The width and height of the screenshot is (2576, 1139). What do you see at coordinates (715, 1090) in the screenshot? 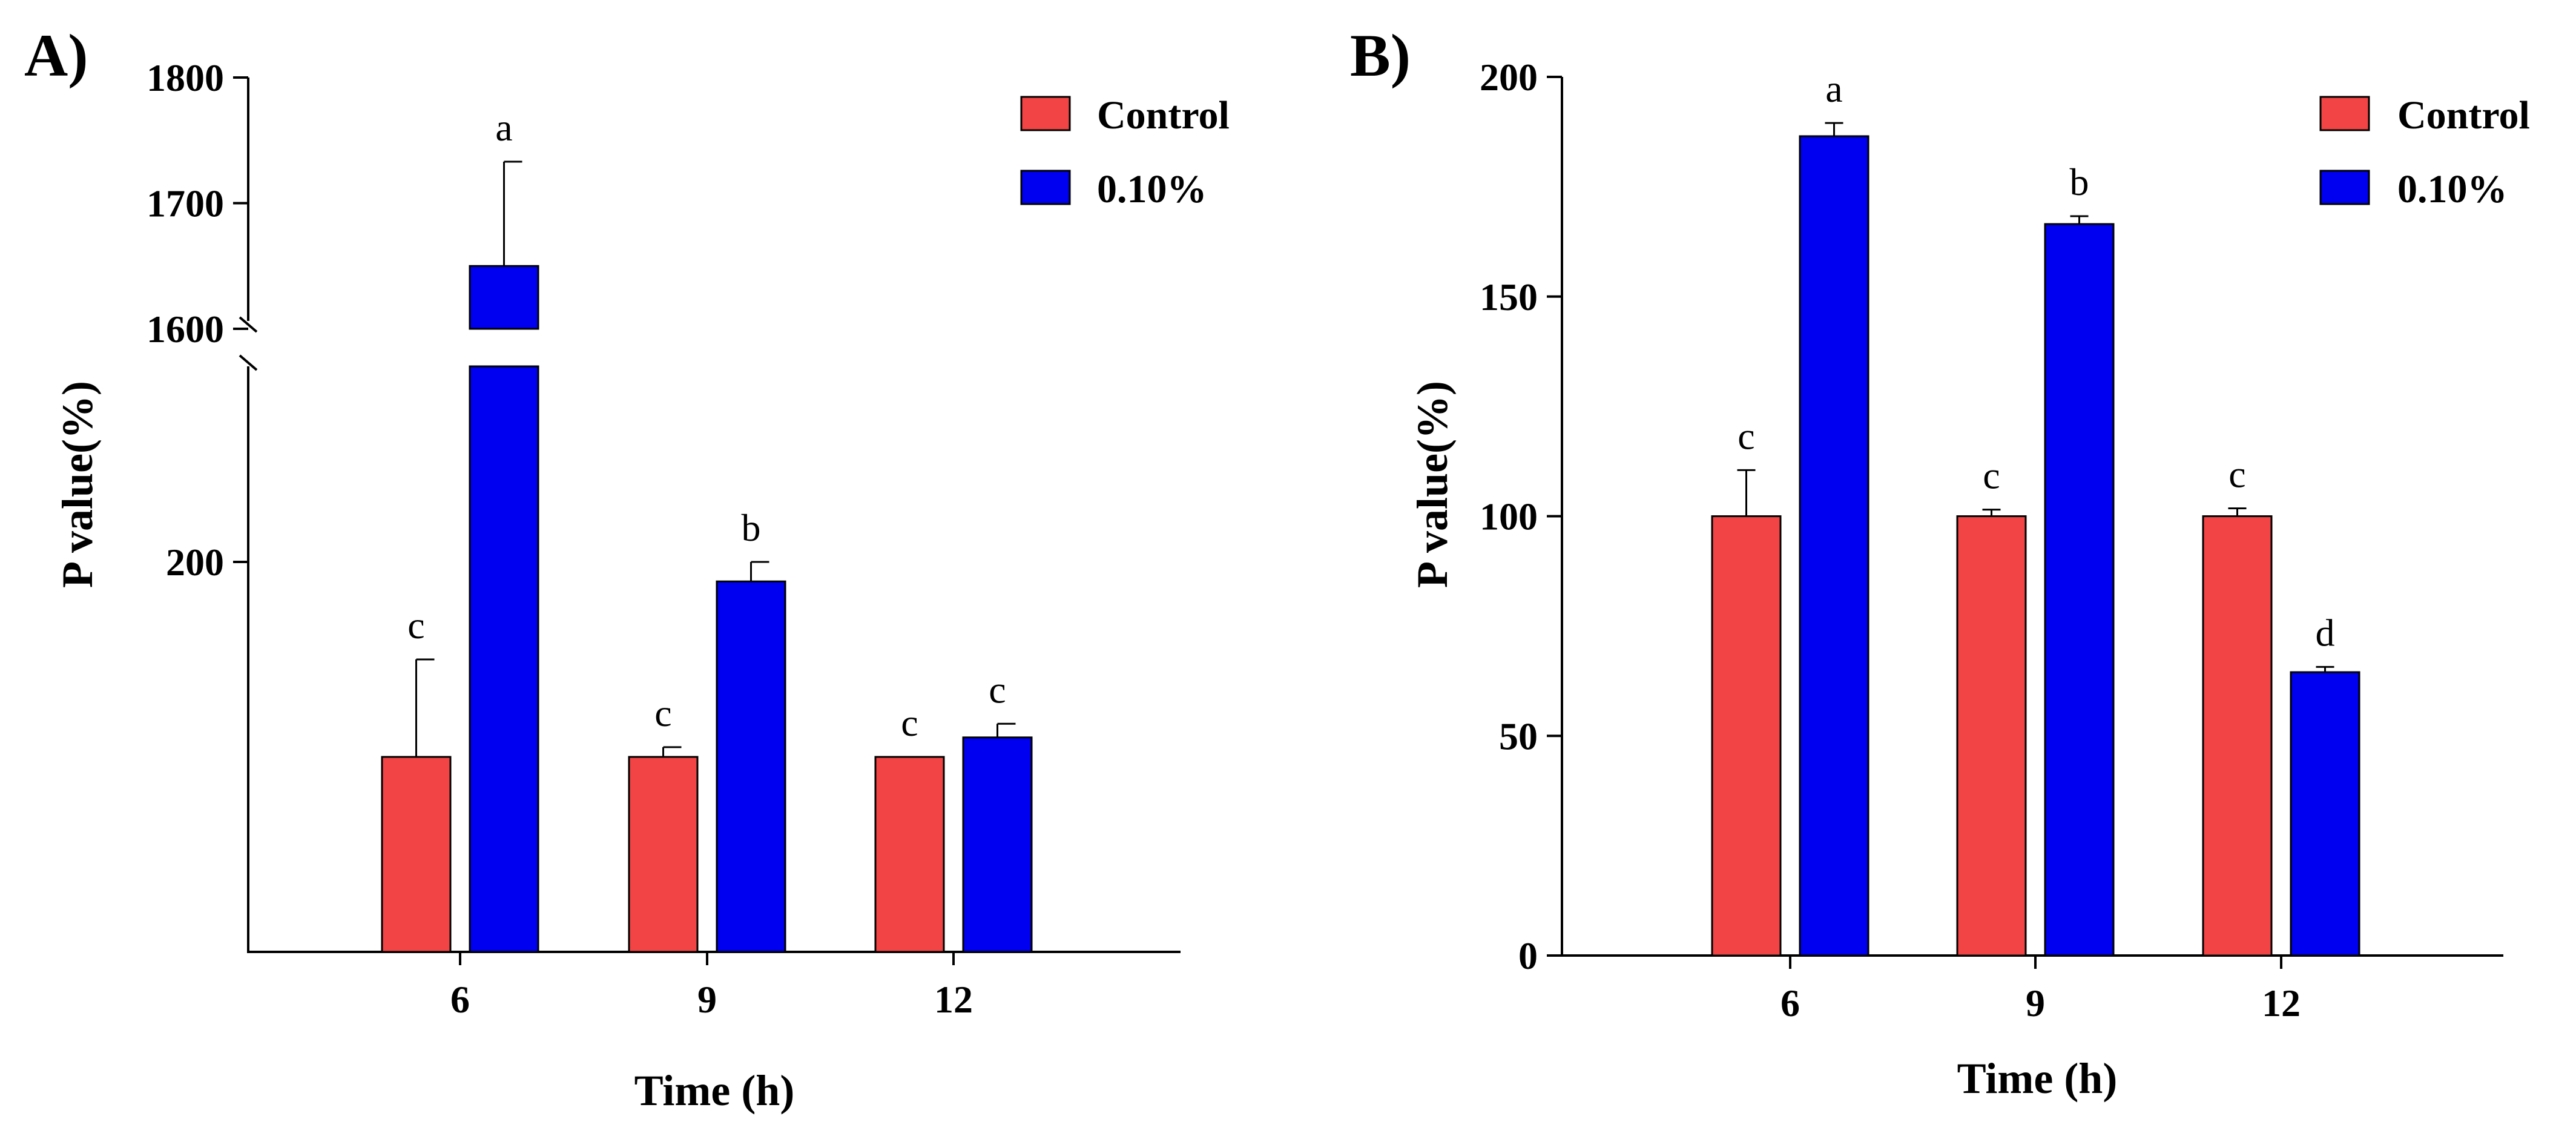
I see `panel-a-x-axis-label: Time (h)` at bounding box center [715, 1090].